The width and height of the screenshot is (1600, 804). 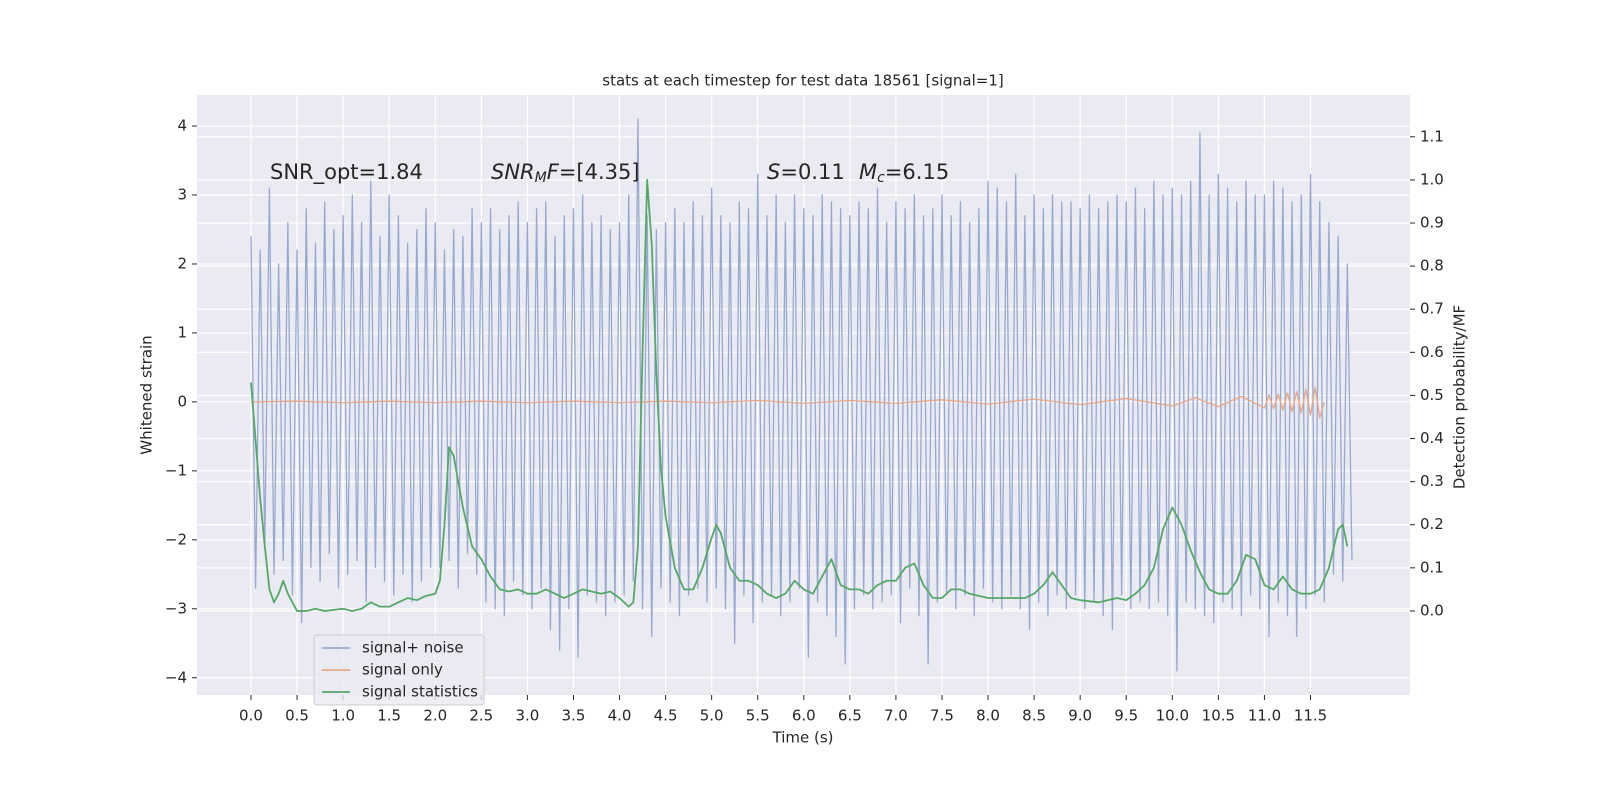 What do you see at coordinates (1218, 716) in the screenshot?
I see `x-tick-label: 10.5` at bounding box center [1218, 716].